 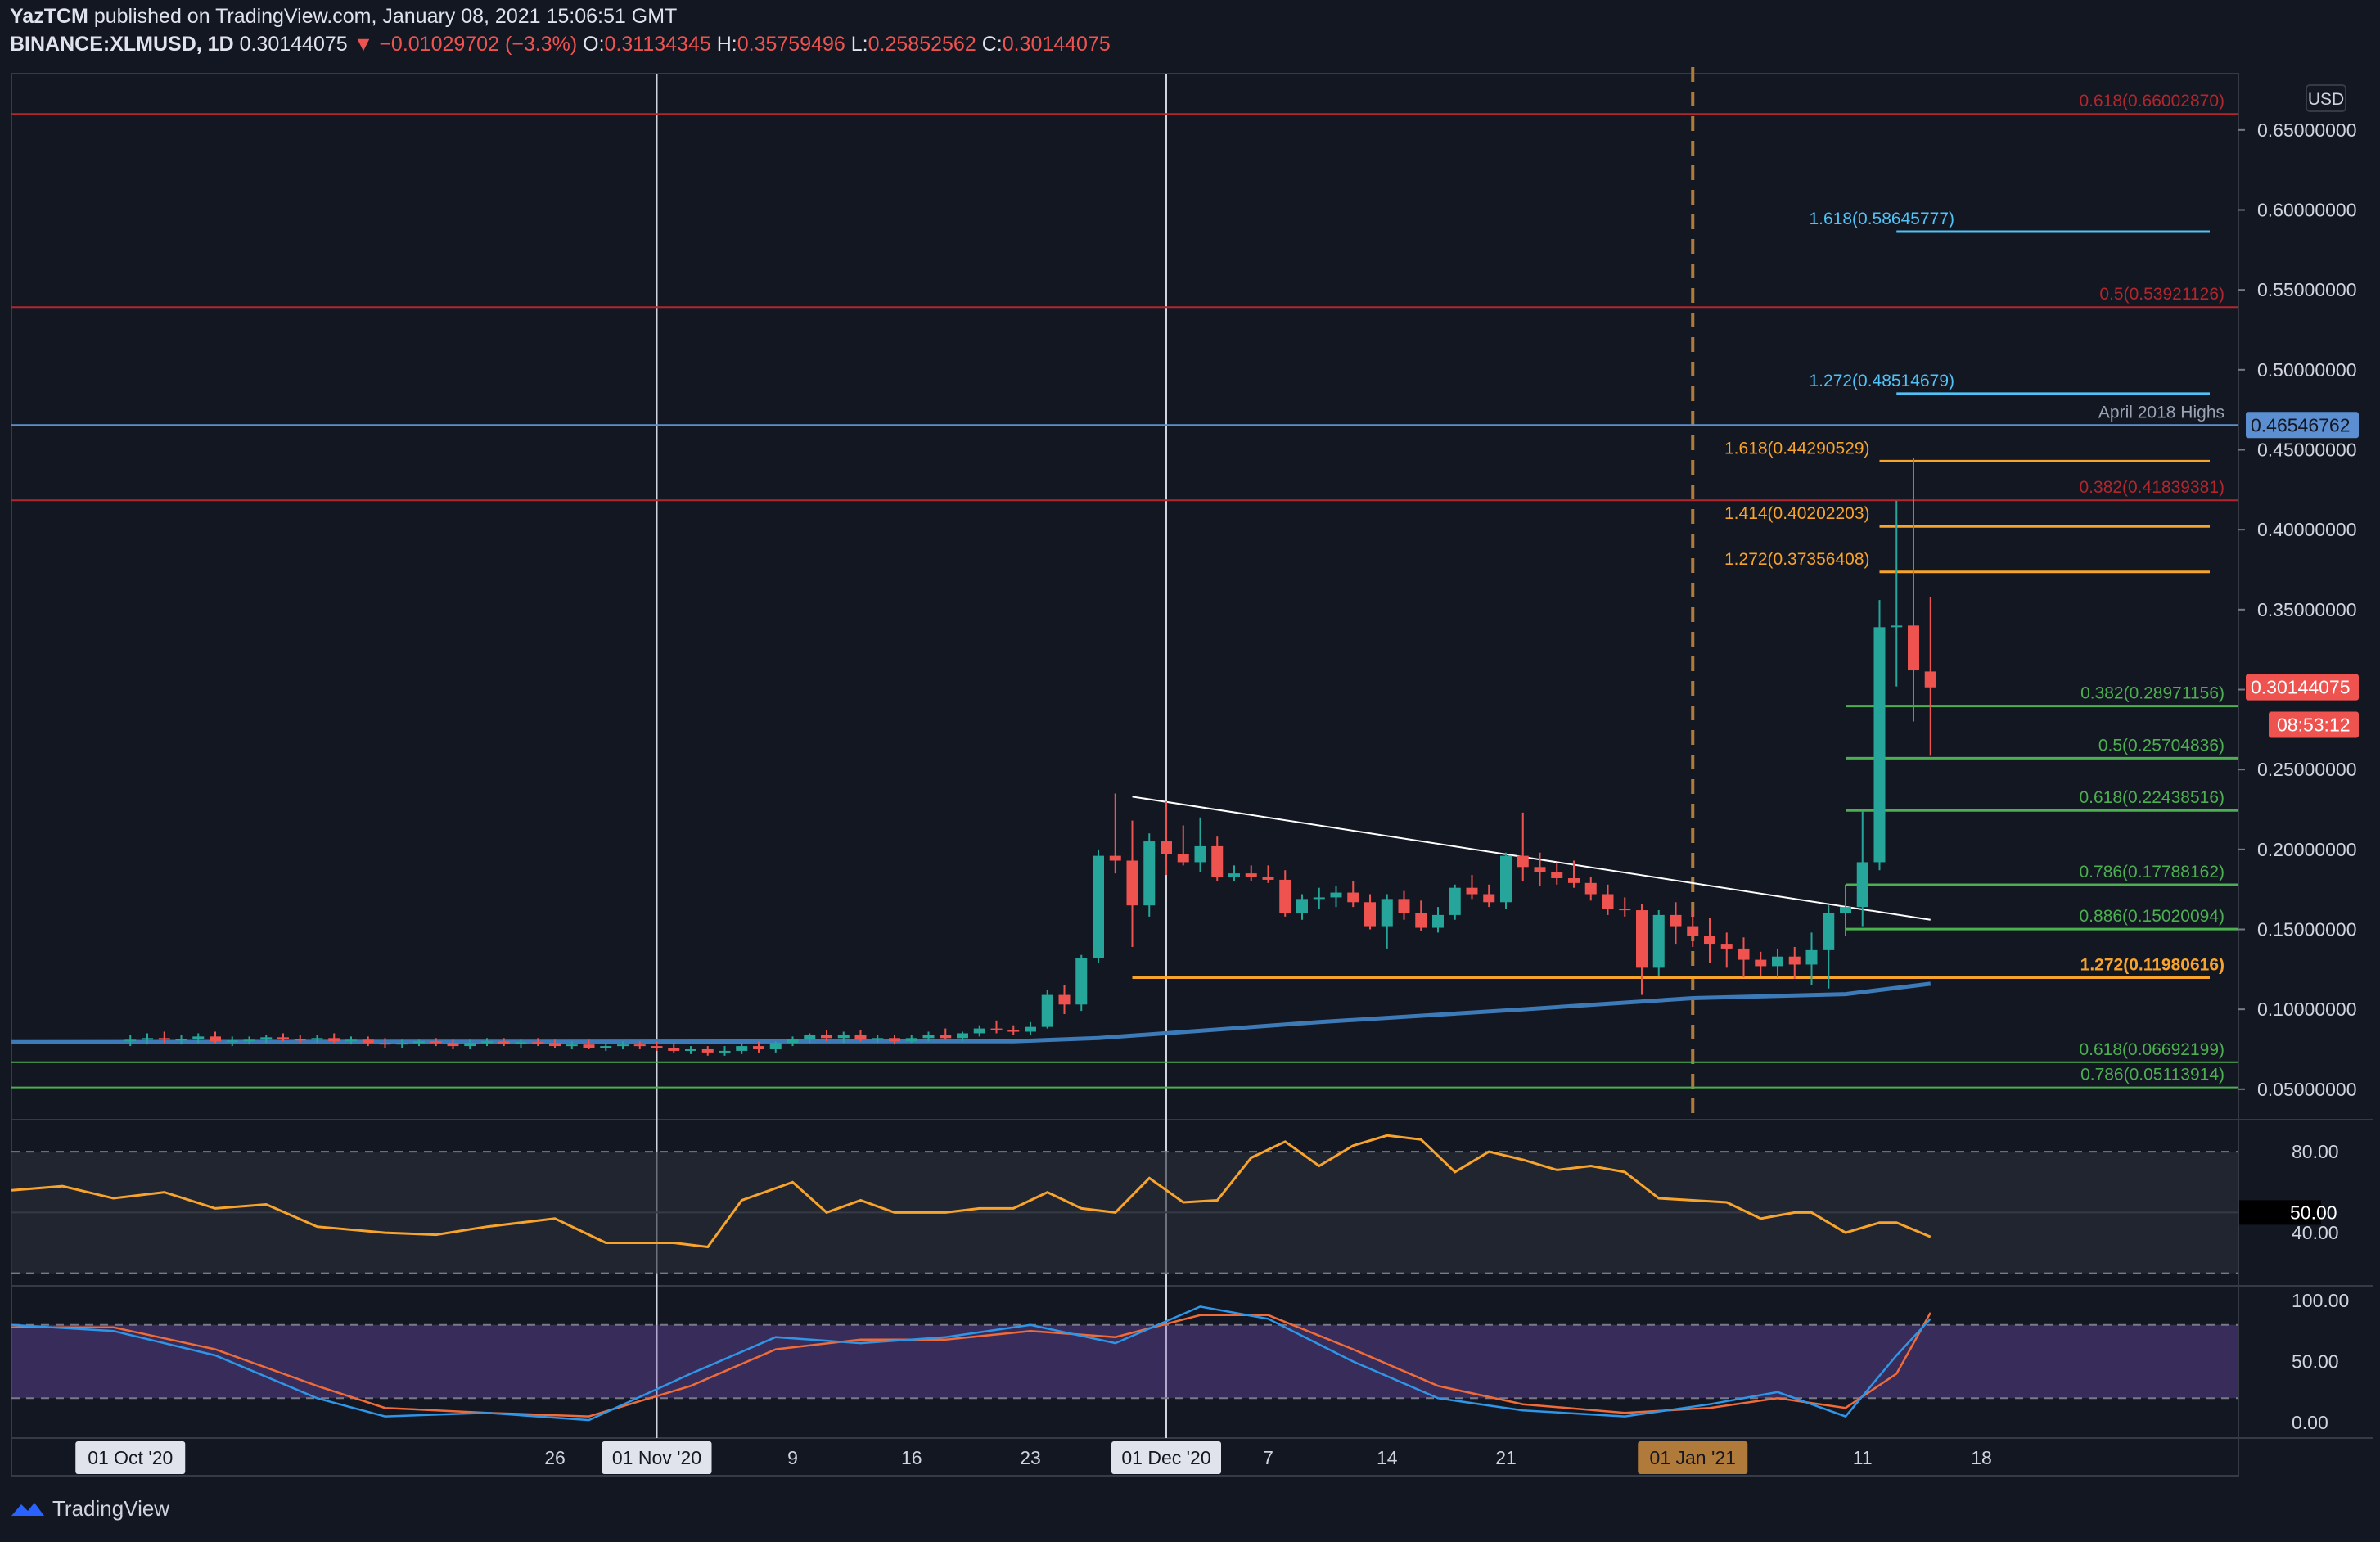 I want to click on price-badge, so click(x=2302, y=425).